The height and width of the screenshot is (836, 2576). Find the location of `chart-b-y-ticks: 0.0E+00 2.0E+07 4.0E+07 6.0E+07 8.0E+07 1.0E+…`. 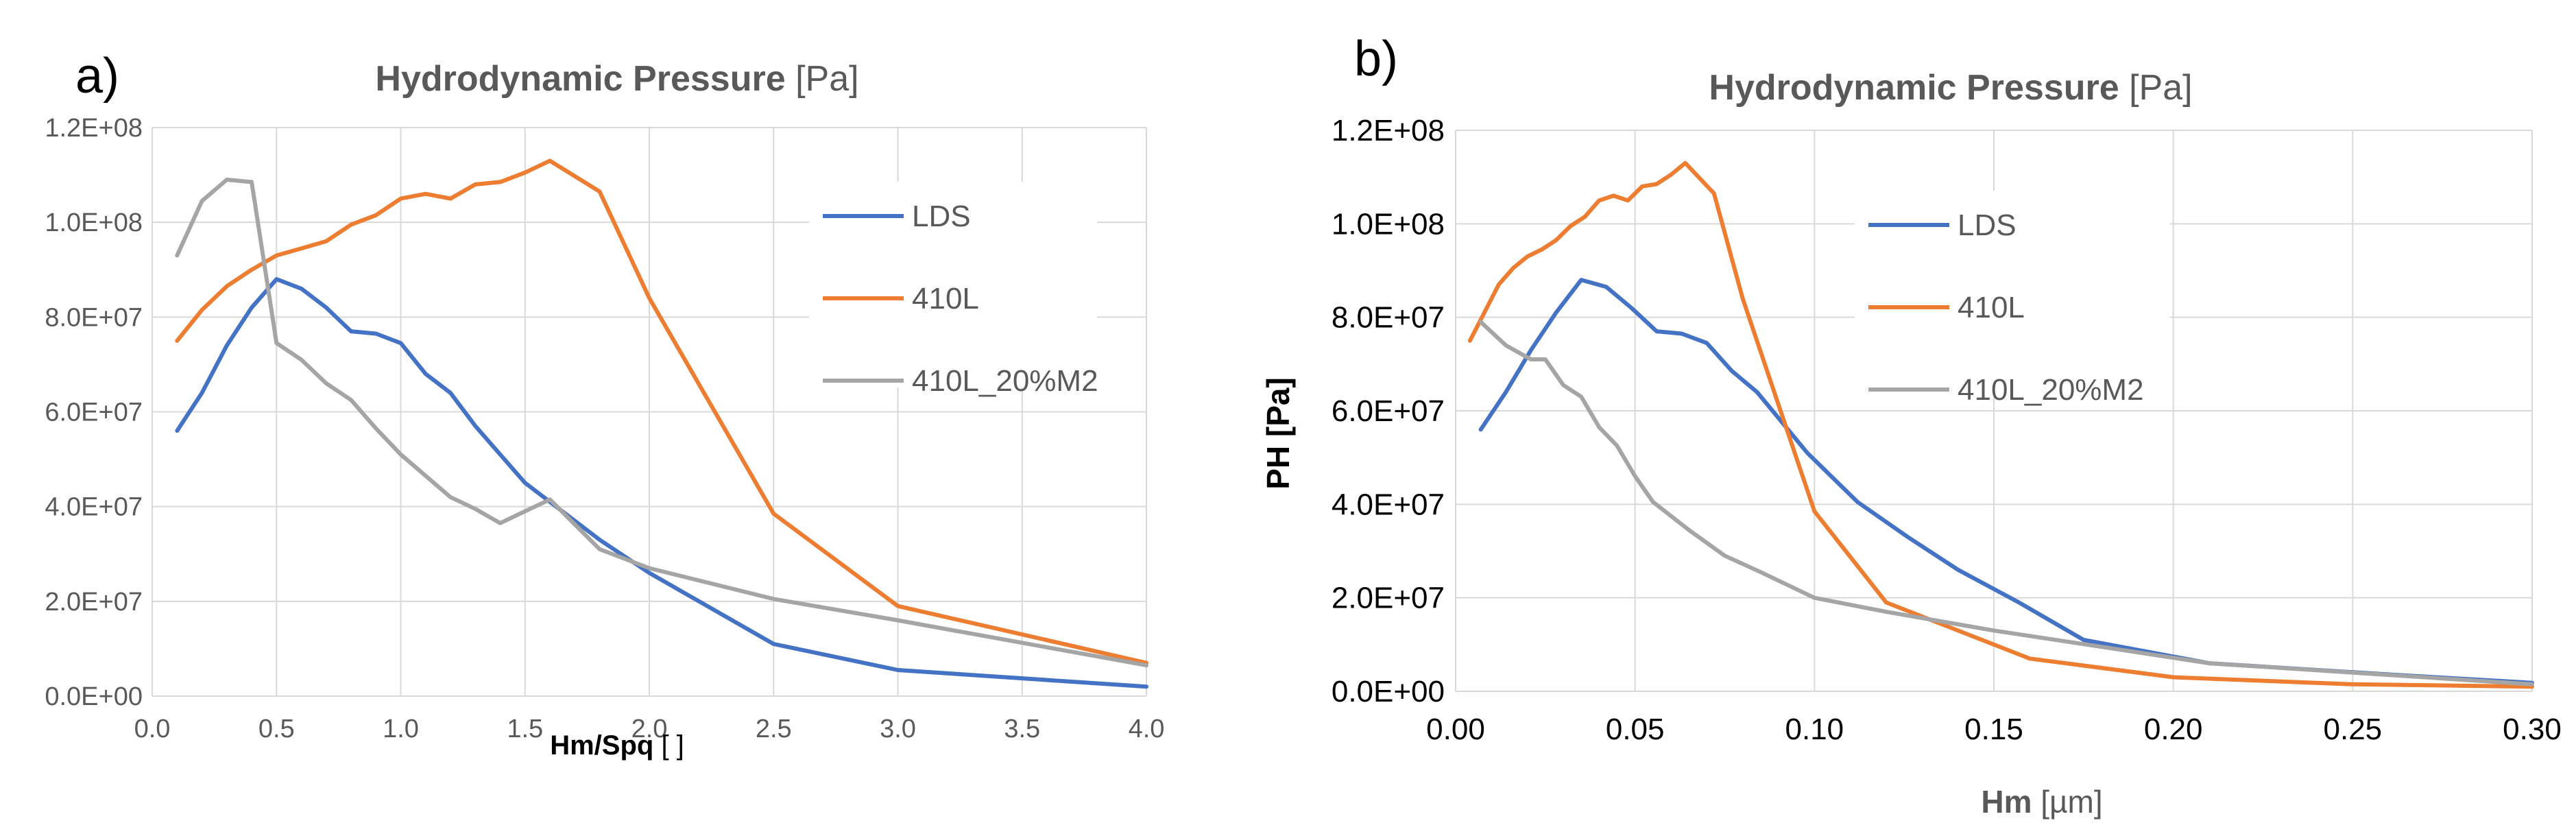

chart-b-y-ticks: 0.0E+00 2.0E+07 4.0E+07 6.0E+07 8.0E+07 1.0E+… is located at coordinates (1388, 411).